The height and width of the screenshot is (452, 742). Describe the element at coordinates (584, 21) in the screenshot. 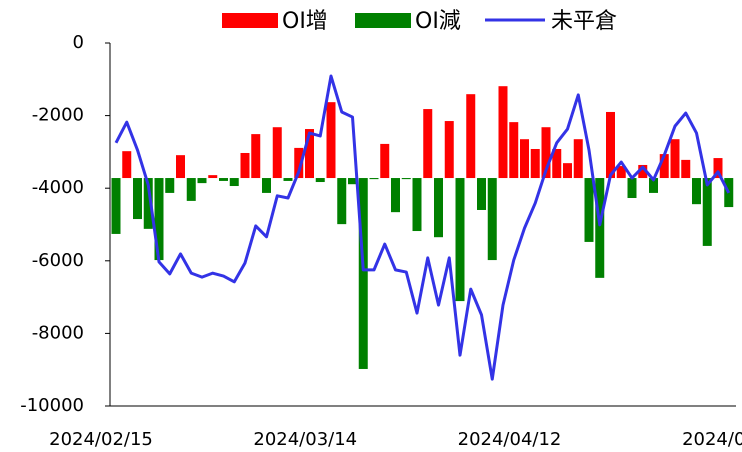

I see `legend-label: 未平倉` at that location.